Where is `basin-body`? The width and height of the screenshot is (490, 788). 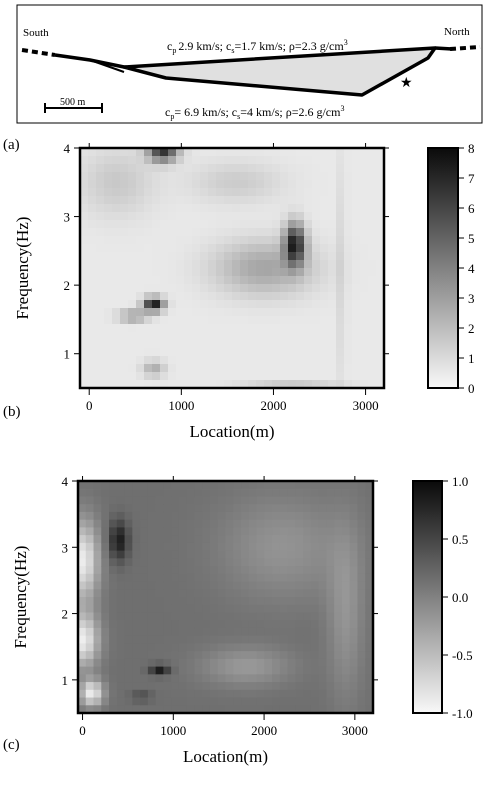 basin-body is located at coordinates (279, 71).